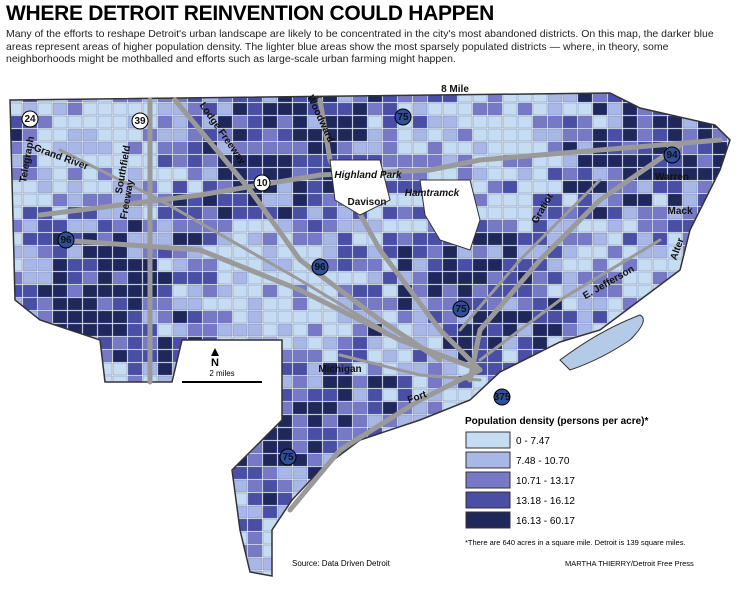 This screenshot has width=739, height=592. I want to click on map-label: Hamtramck, so click(432, 193).